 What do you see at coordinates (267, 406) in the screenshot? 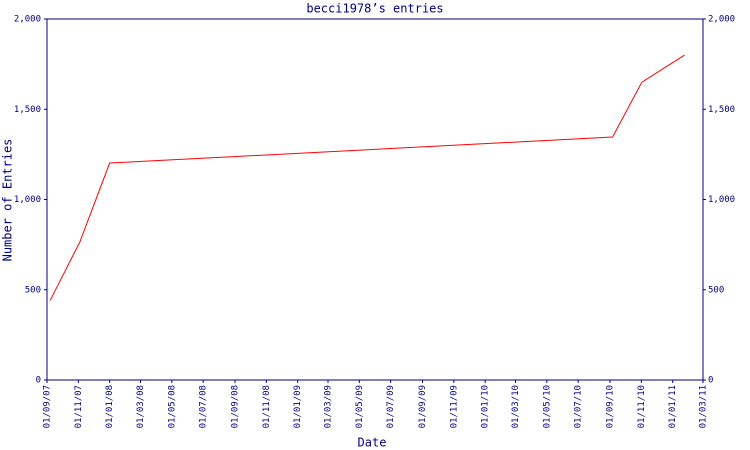
I see `x-tick-label: 01/11/08` at bounding box center [267, 406].